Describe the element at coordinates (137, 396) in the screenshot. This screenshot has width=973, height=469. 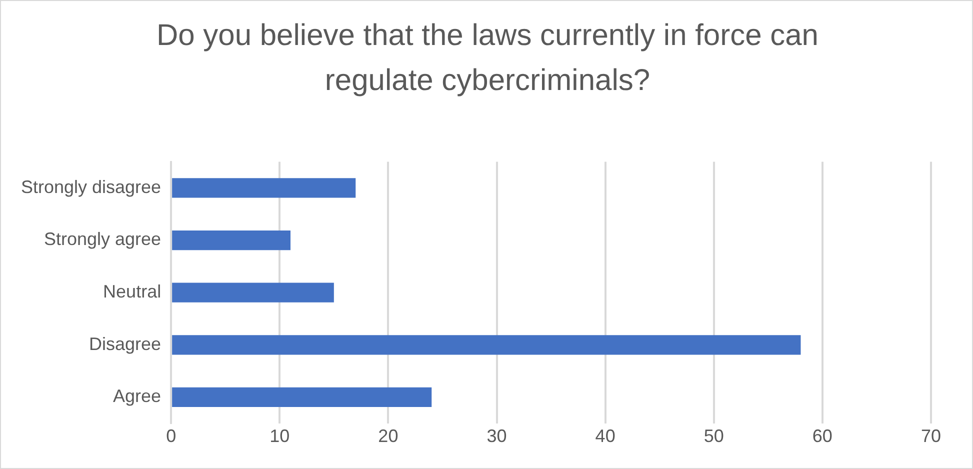
I see `y-tick-label: Agree` at that location.